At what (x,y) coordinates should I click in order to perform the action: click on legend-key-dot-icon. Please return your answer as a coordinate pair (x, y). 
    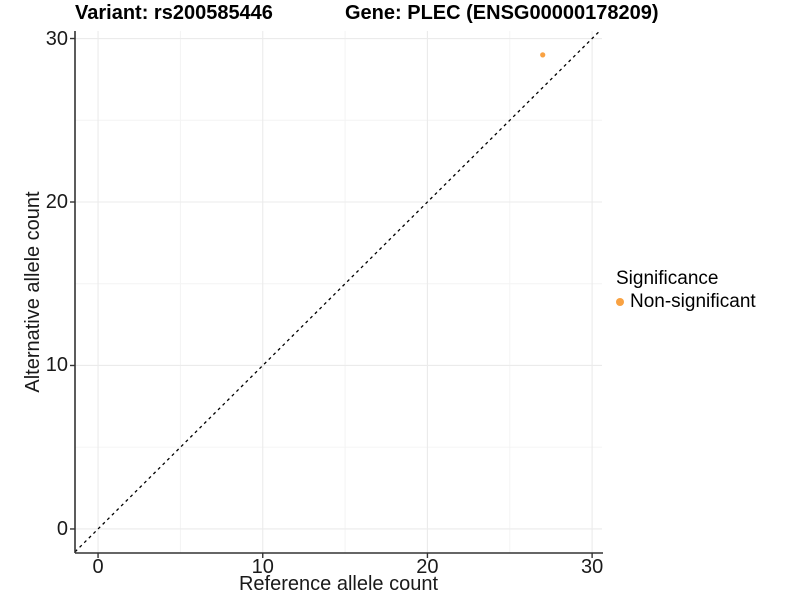
    Looking at the image, I should click on (620, 302).